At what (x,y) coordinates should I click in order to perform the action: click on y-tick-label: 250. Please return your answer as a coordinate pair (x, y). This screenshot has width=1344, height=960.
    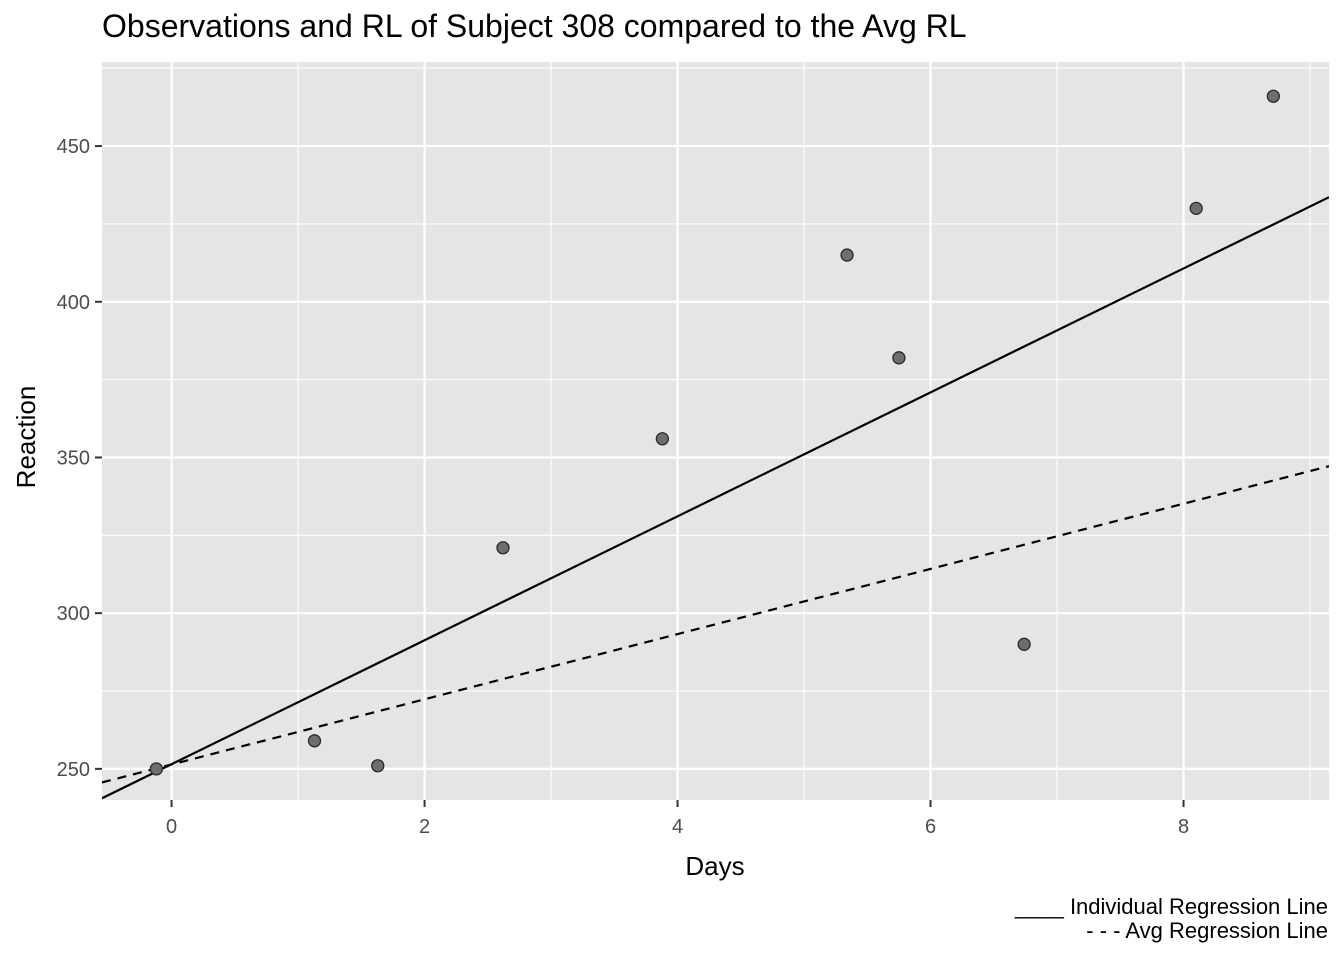
    Looking at the image, I should click on (73, 770).